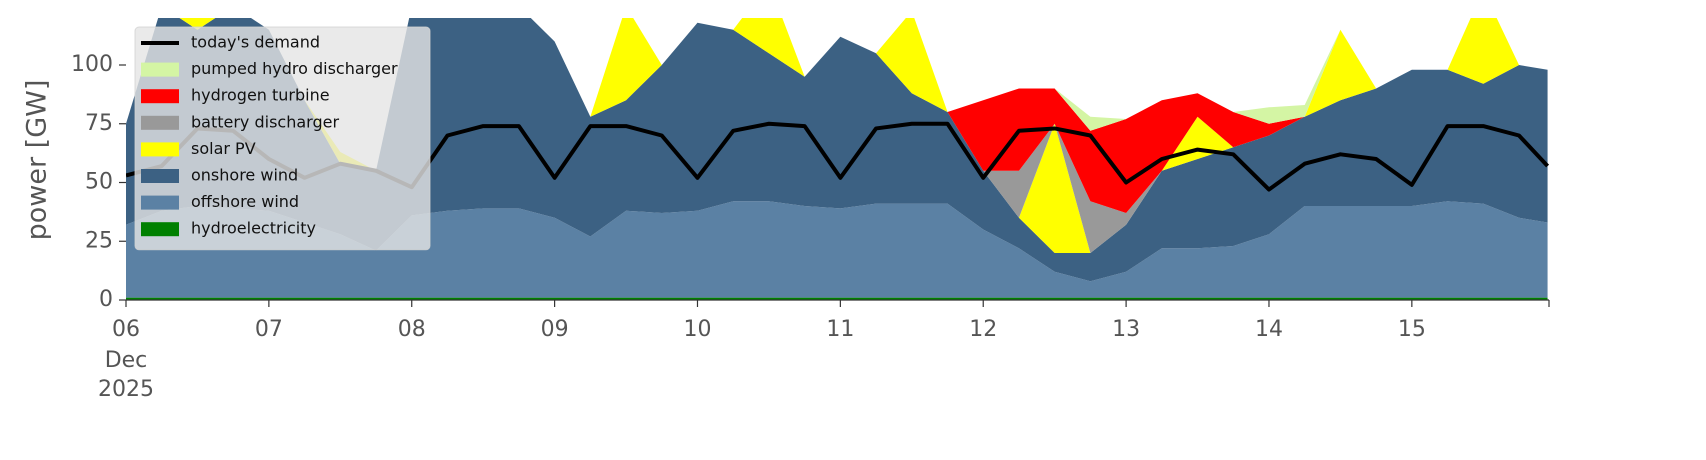 The height and width of the screenshot is (460, 1706). I want to click on y-tick-label: 75, so click(99, 123).